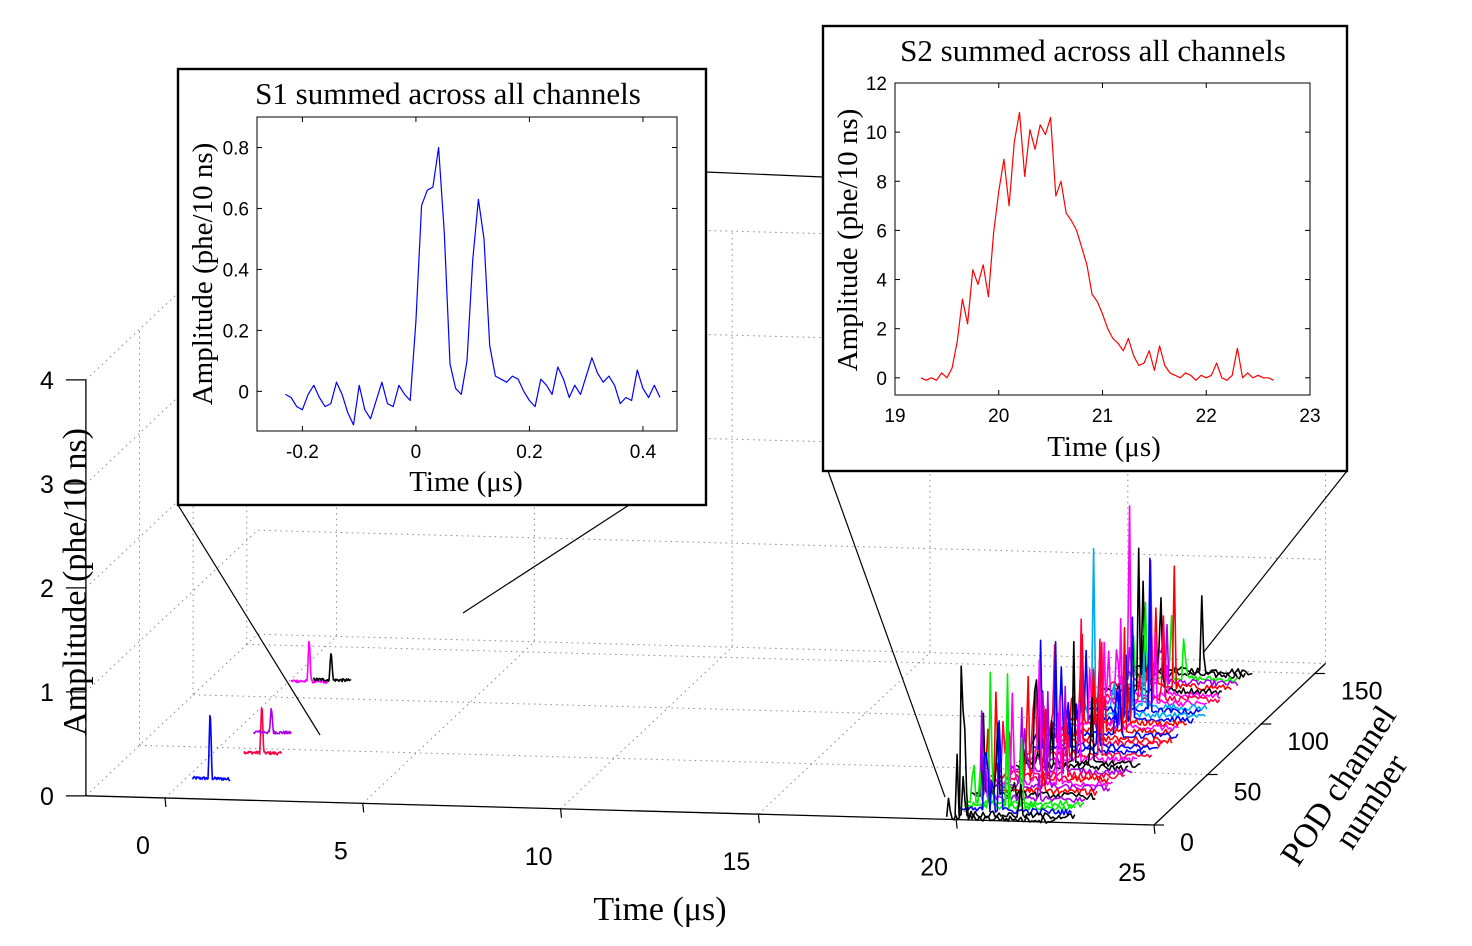 The height and width of the screenshot is (946, 1472). Describe the element at coordinates (539, 857) in the screenshot. I see `time-tick-label: 10` at that location.